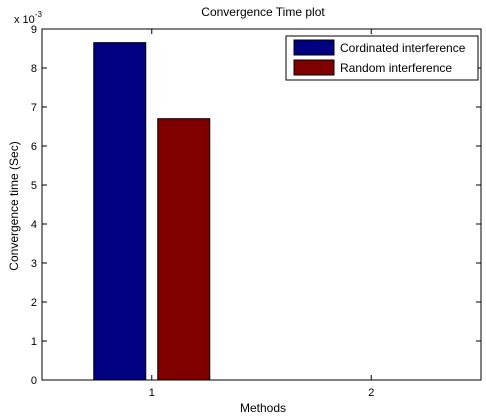 The image size is (486, 416). Describe the element at coordinates (263, 408) in the screenshot. I see `x-axis-label: Methods` at that location.